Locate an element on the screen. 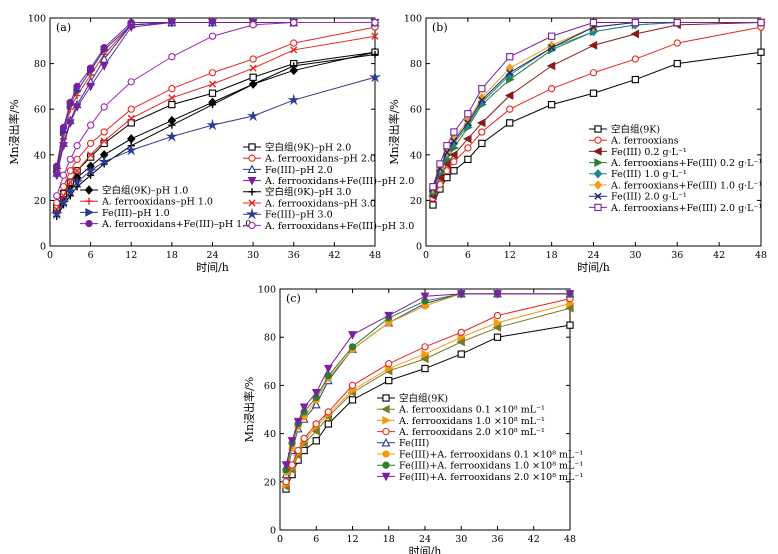 The image size is (778, 554). legend-entry: A. ferrooxians+Fe(III) 0.2 g·L⁻¹ is located at coordinates (686, 163).